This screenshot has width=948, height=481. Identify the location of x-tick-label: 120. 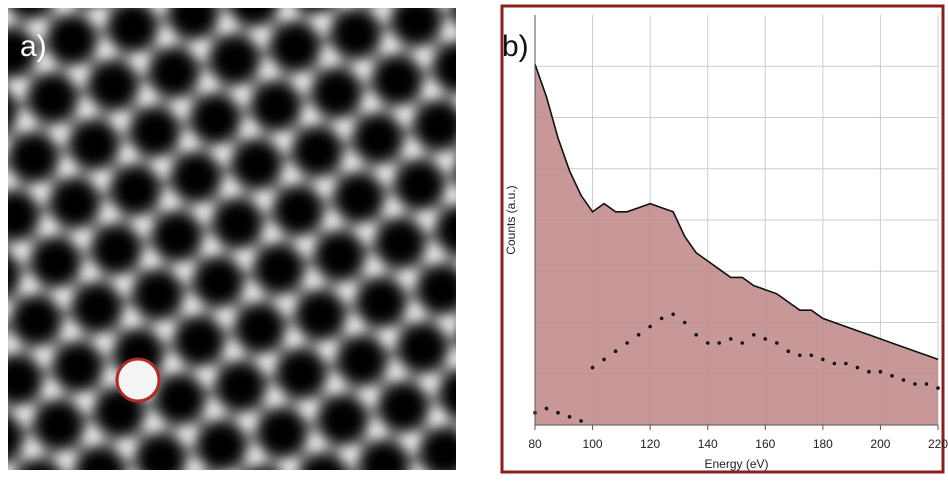
(650, 444).